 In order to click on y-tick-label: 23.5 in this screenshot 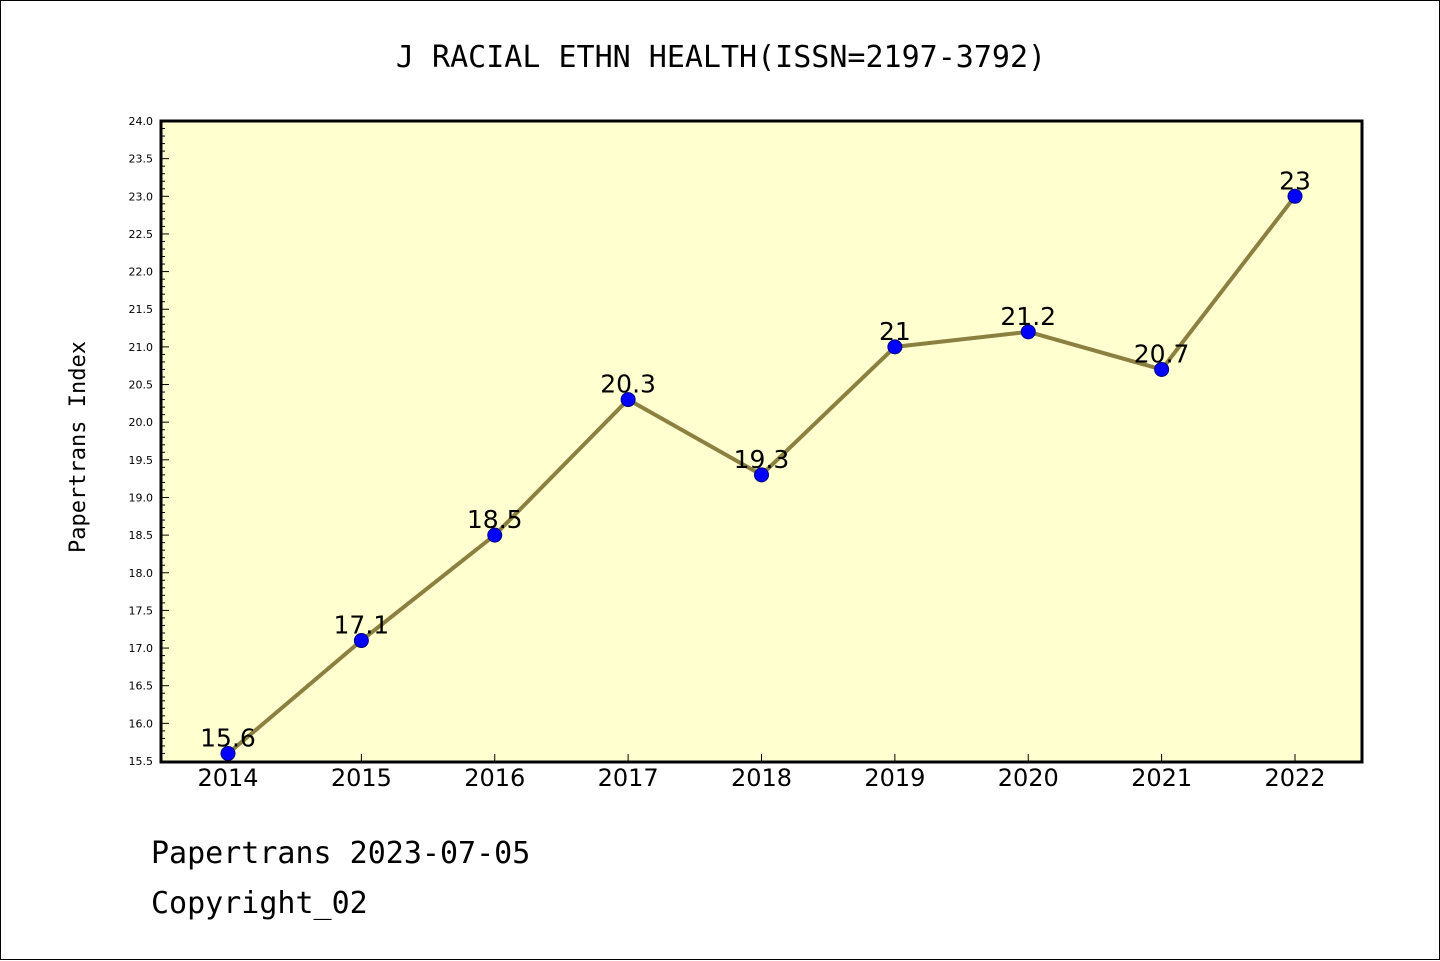, I will do `click(141, 159)`.